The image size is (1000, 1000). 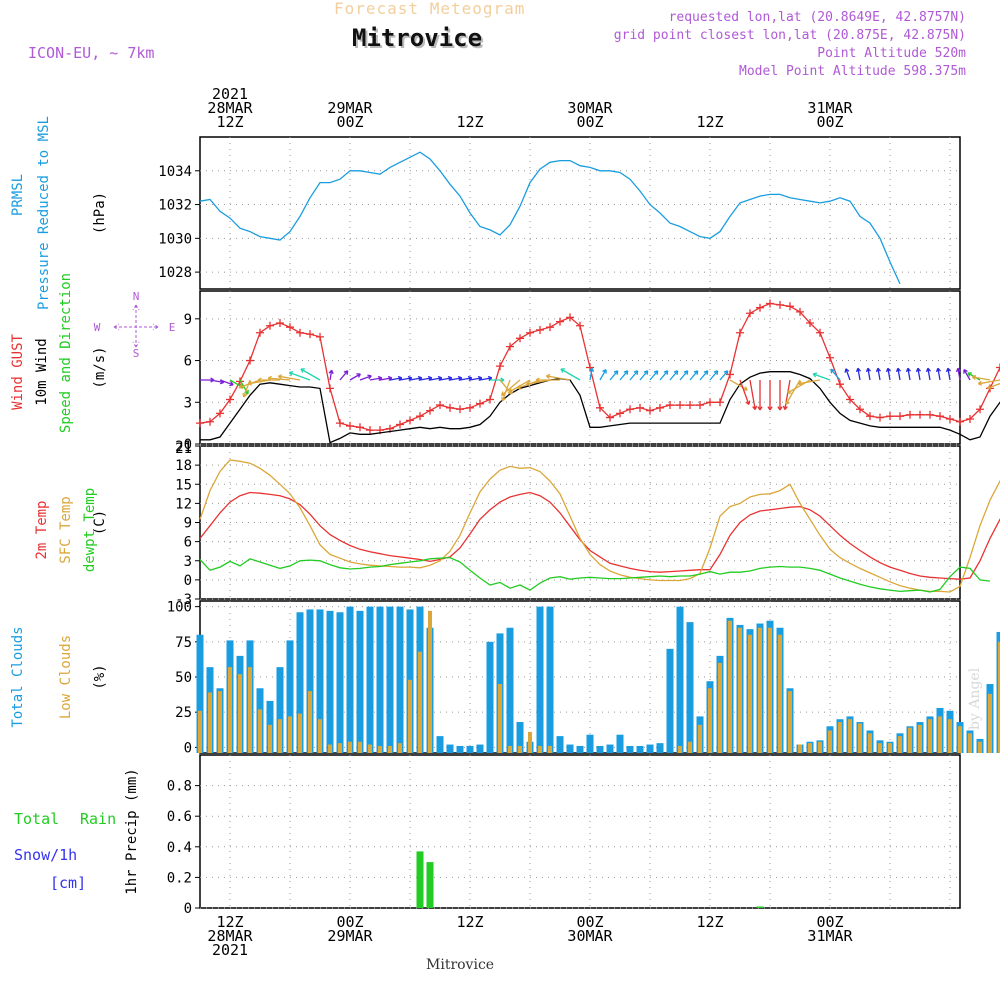 I want to click on y-tick-label: 1034, so click(x=175, y=172).